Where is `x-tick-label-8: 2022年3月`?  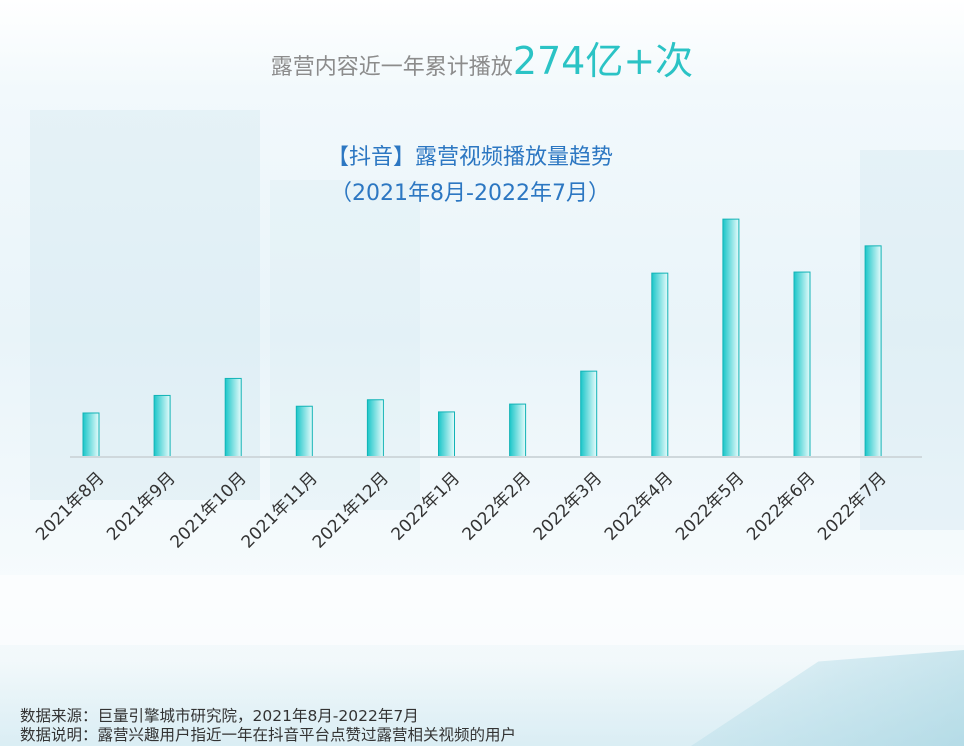 x-tick-label-8: 2022年3月 is located at coordinates (568, 506).